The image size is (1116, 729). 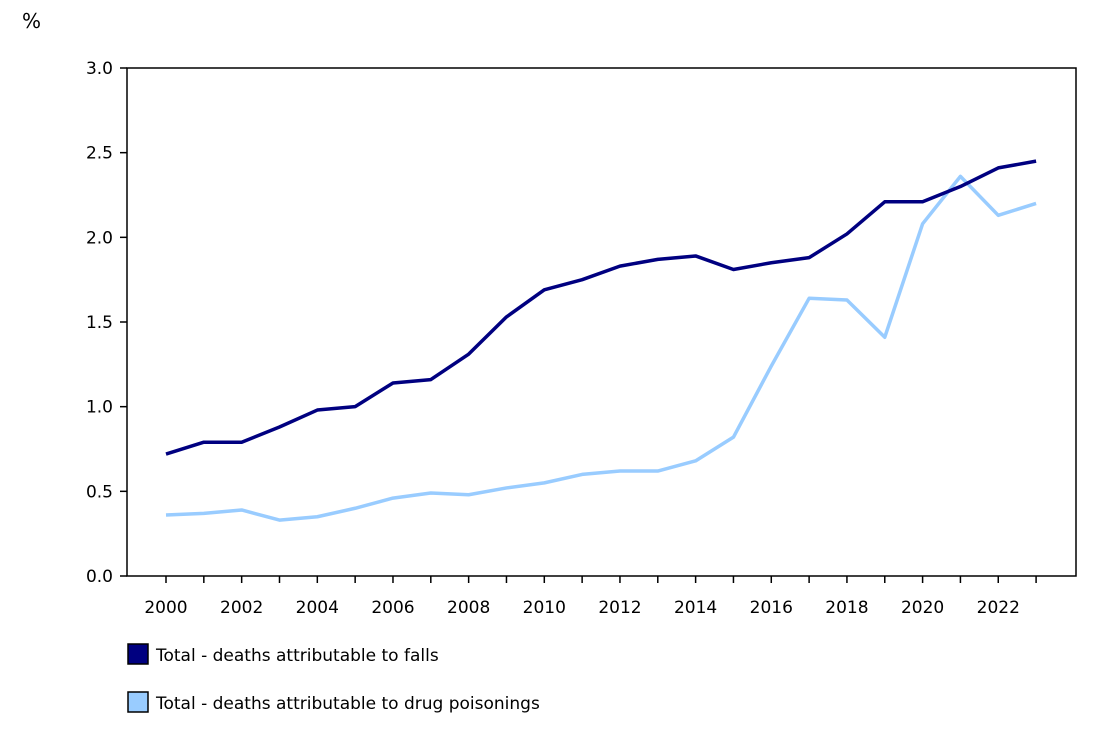 What do you see at coordinates (241, 608) in the screenshot?
I see `x-tick-label: 2002` at bounding box center [241, 608].